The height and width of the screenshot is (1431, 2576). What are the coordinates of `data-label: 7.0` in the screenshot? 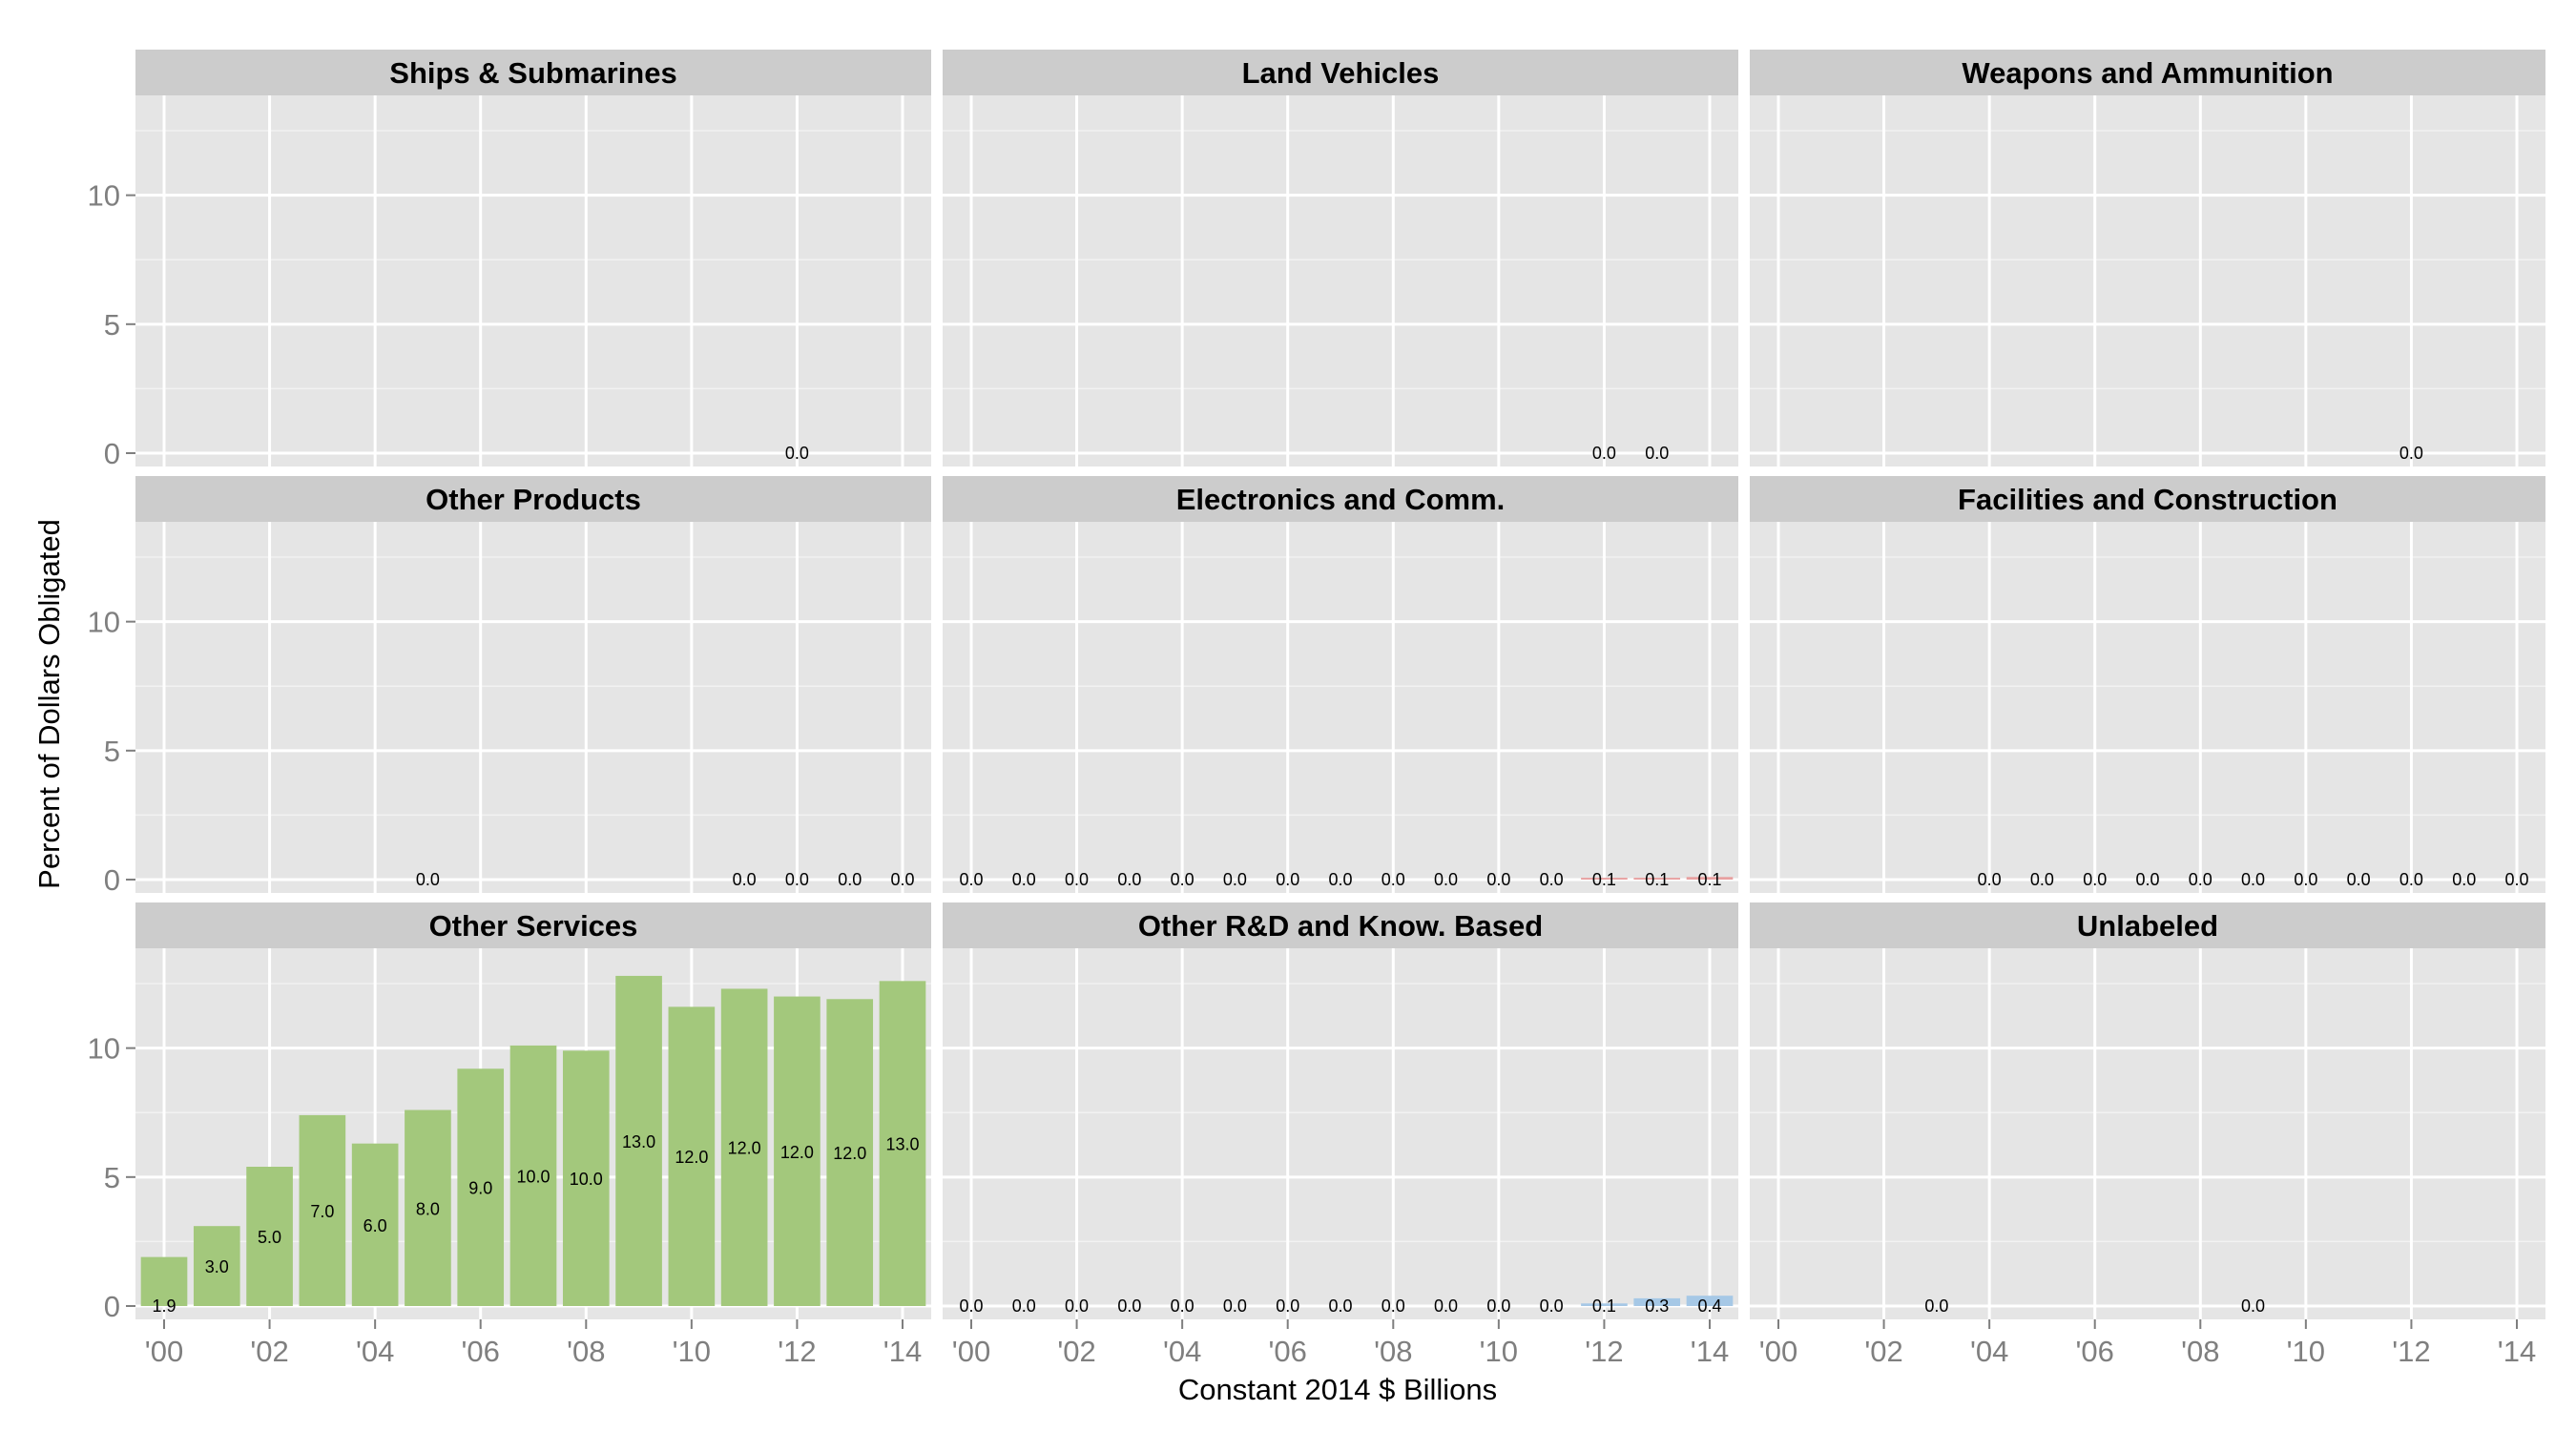 It's located at (322, 1211).